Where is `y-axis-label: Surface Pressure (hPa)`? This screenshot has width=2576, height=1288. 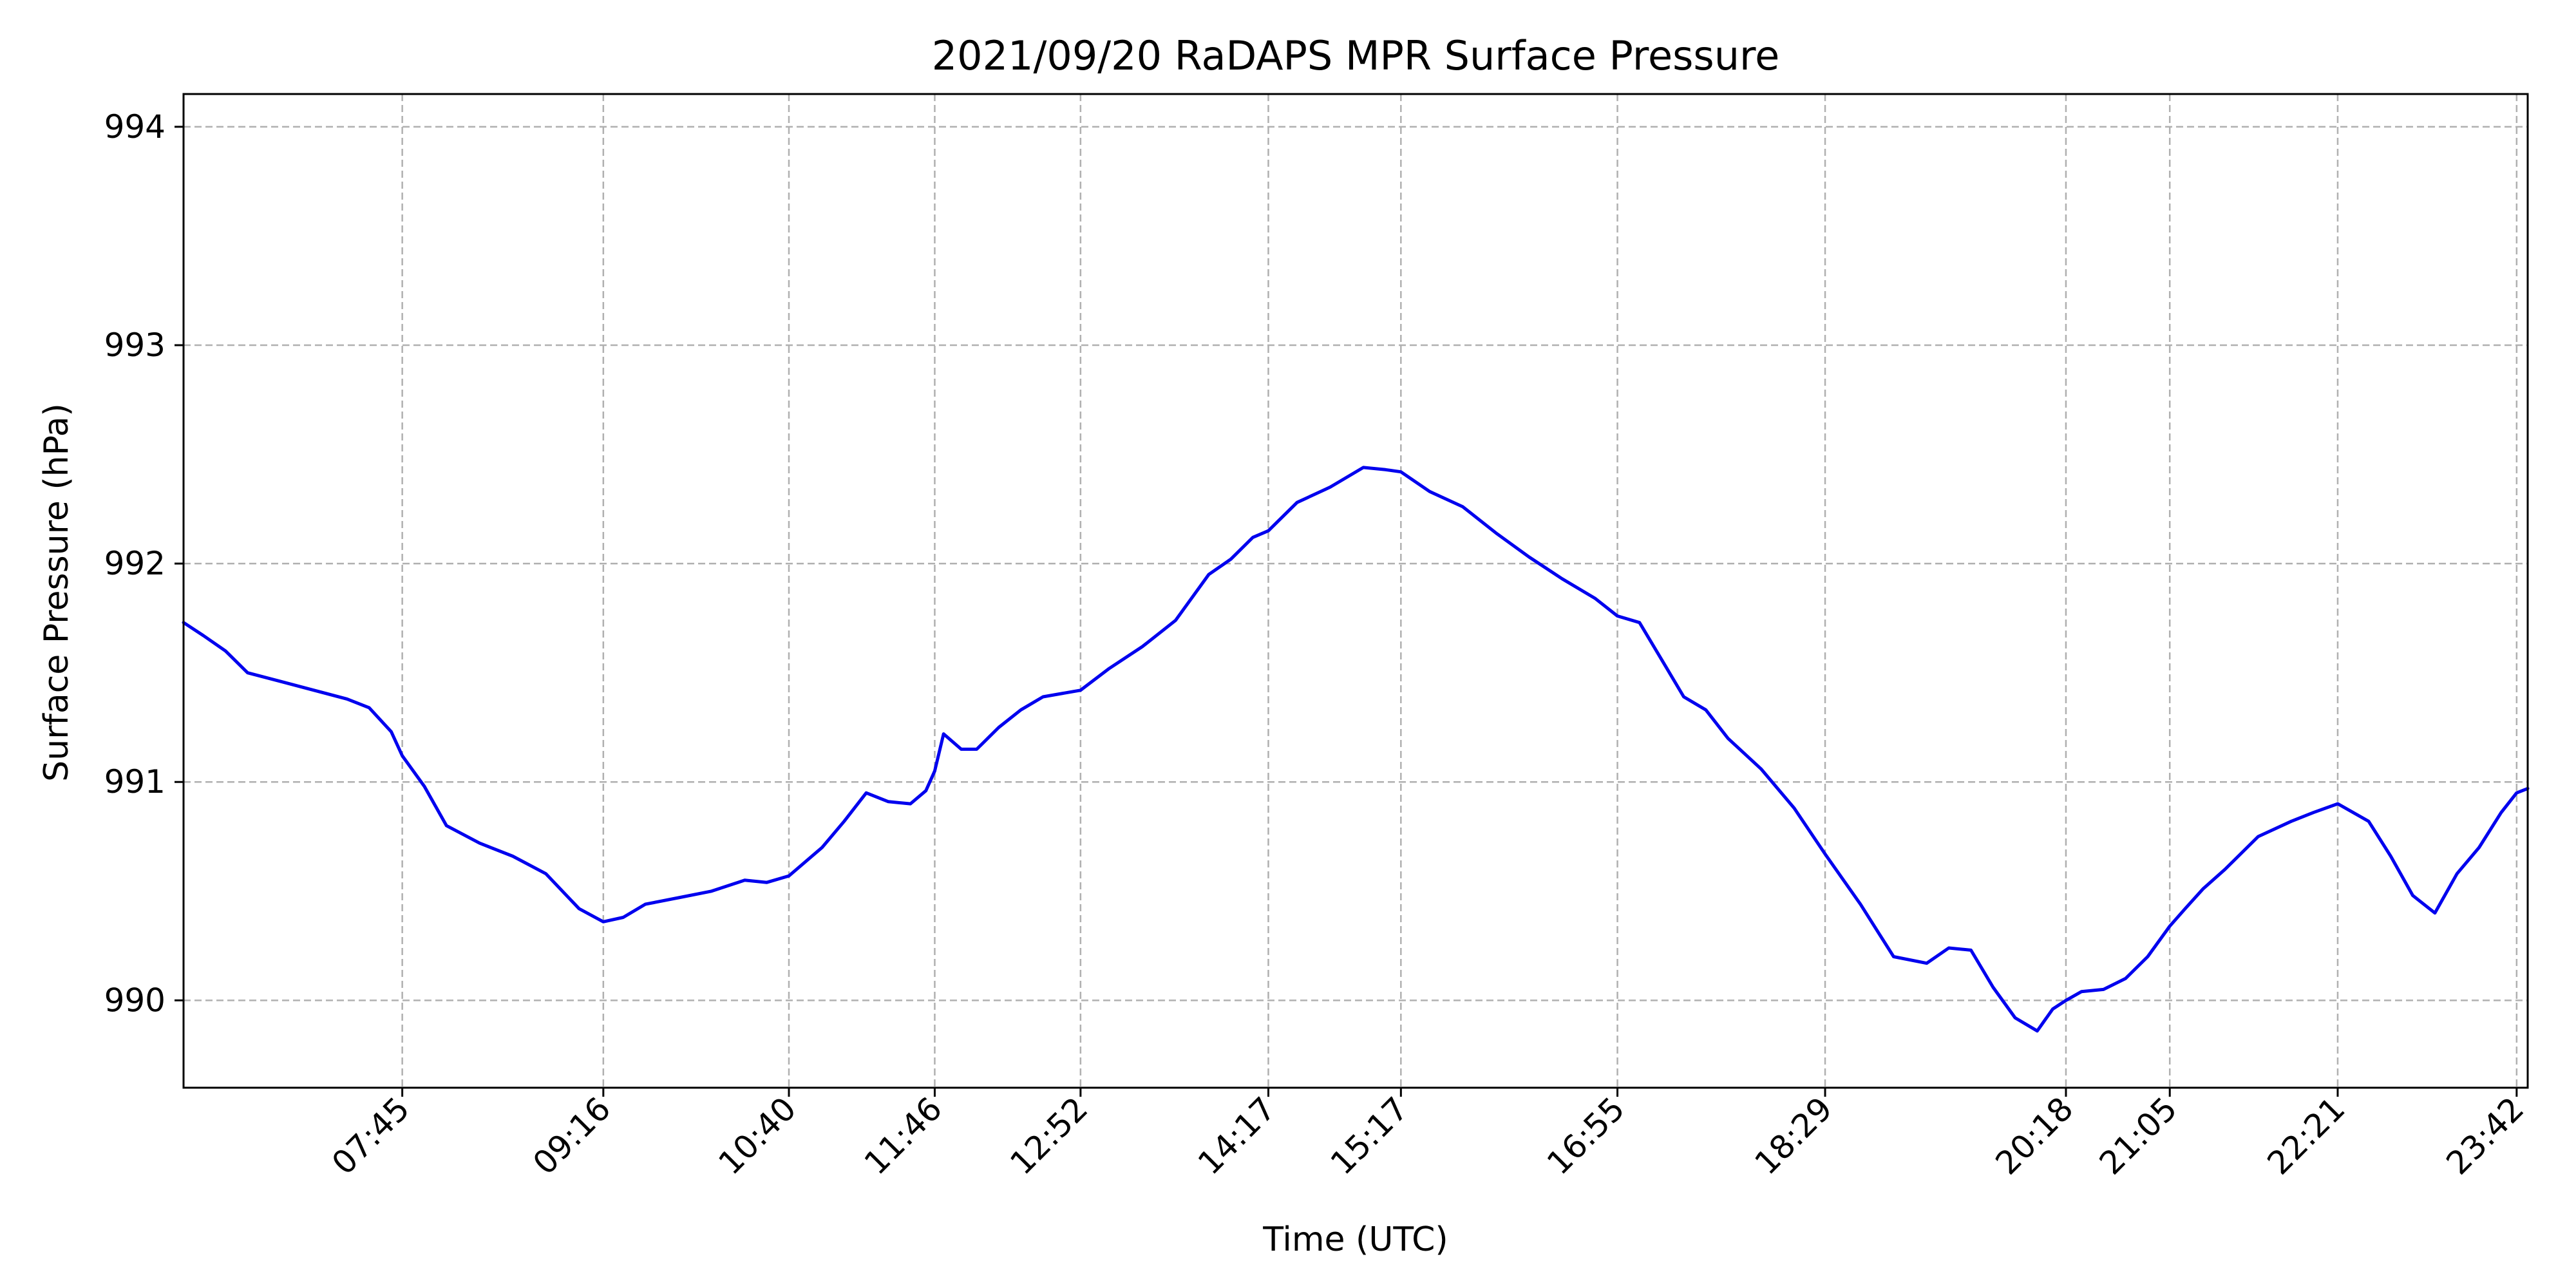
y-axis-label: Surface Pressure (hPa) is located at coordinates (56, 592).